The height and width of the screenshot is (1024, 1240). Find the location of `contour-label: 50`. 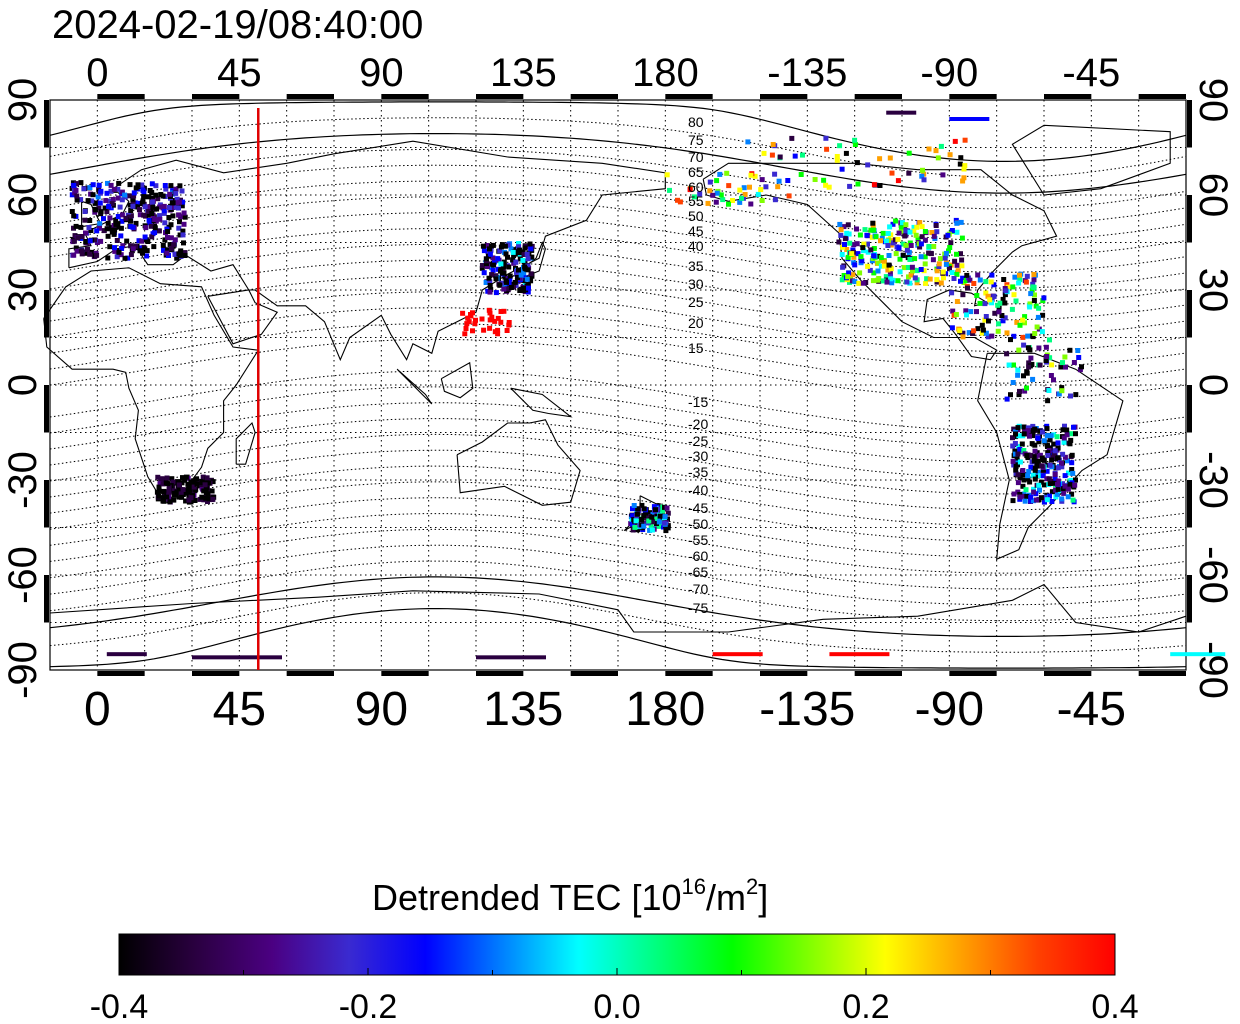

contour-label: 50 is located at coordinates (696, 216).